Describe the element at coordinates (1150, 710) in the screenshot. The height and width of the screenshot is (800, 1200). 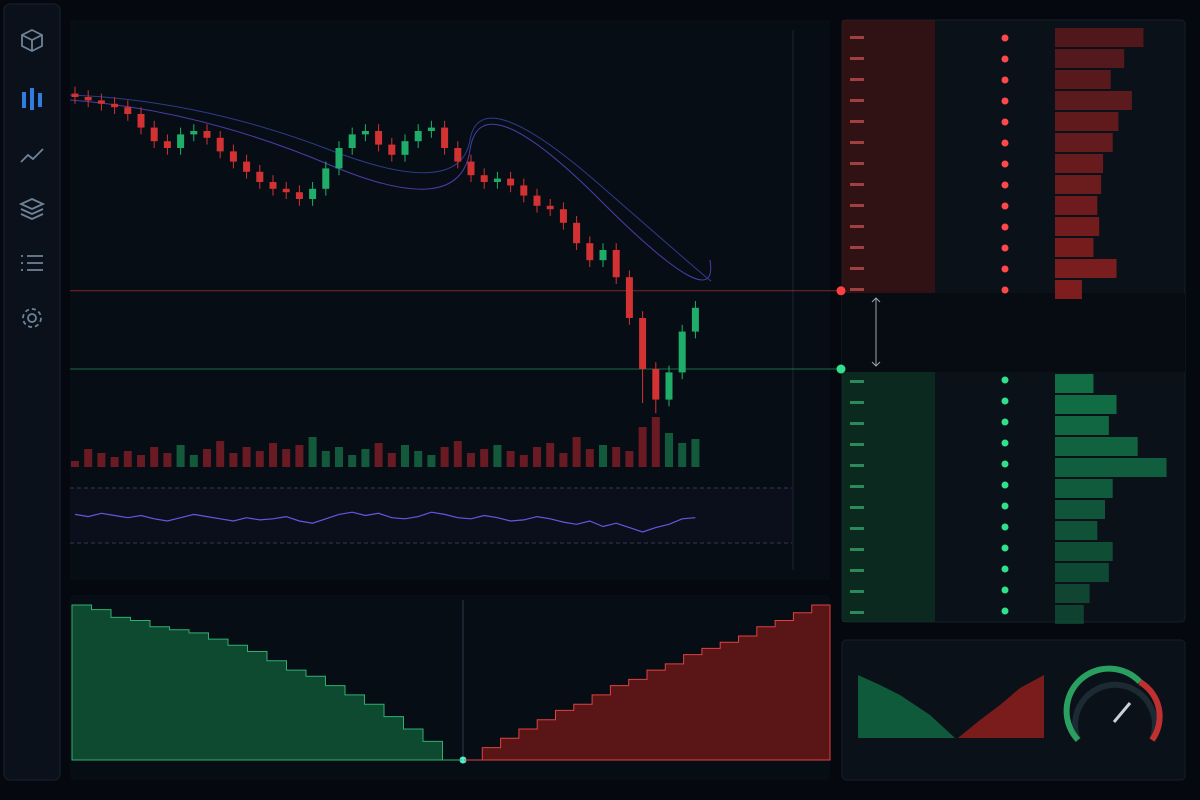
I see `gauge-red` at that location.